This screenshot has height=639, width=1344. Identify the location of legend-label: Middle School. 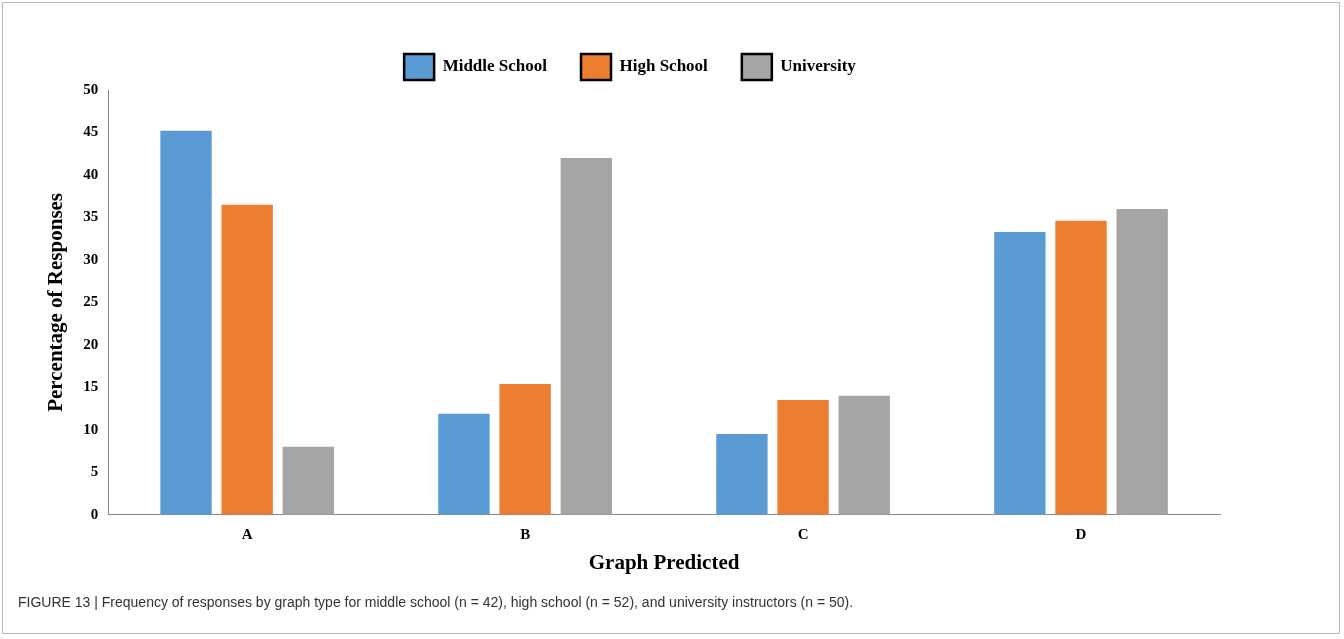
(495, 66).